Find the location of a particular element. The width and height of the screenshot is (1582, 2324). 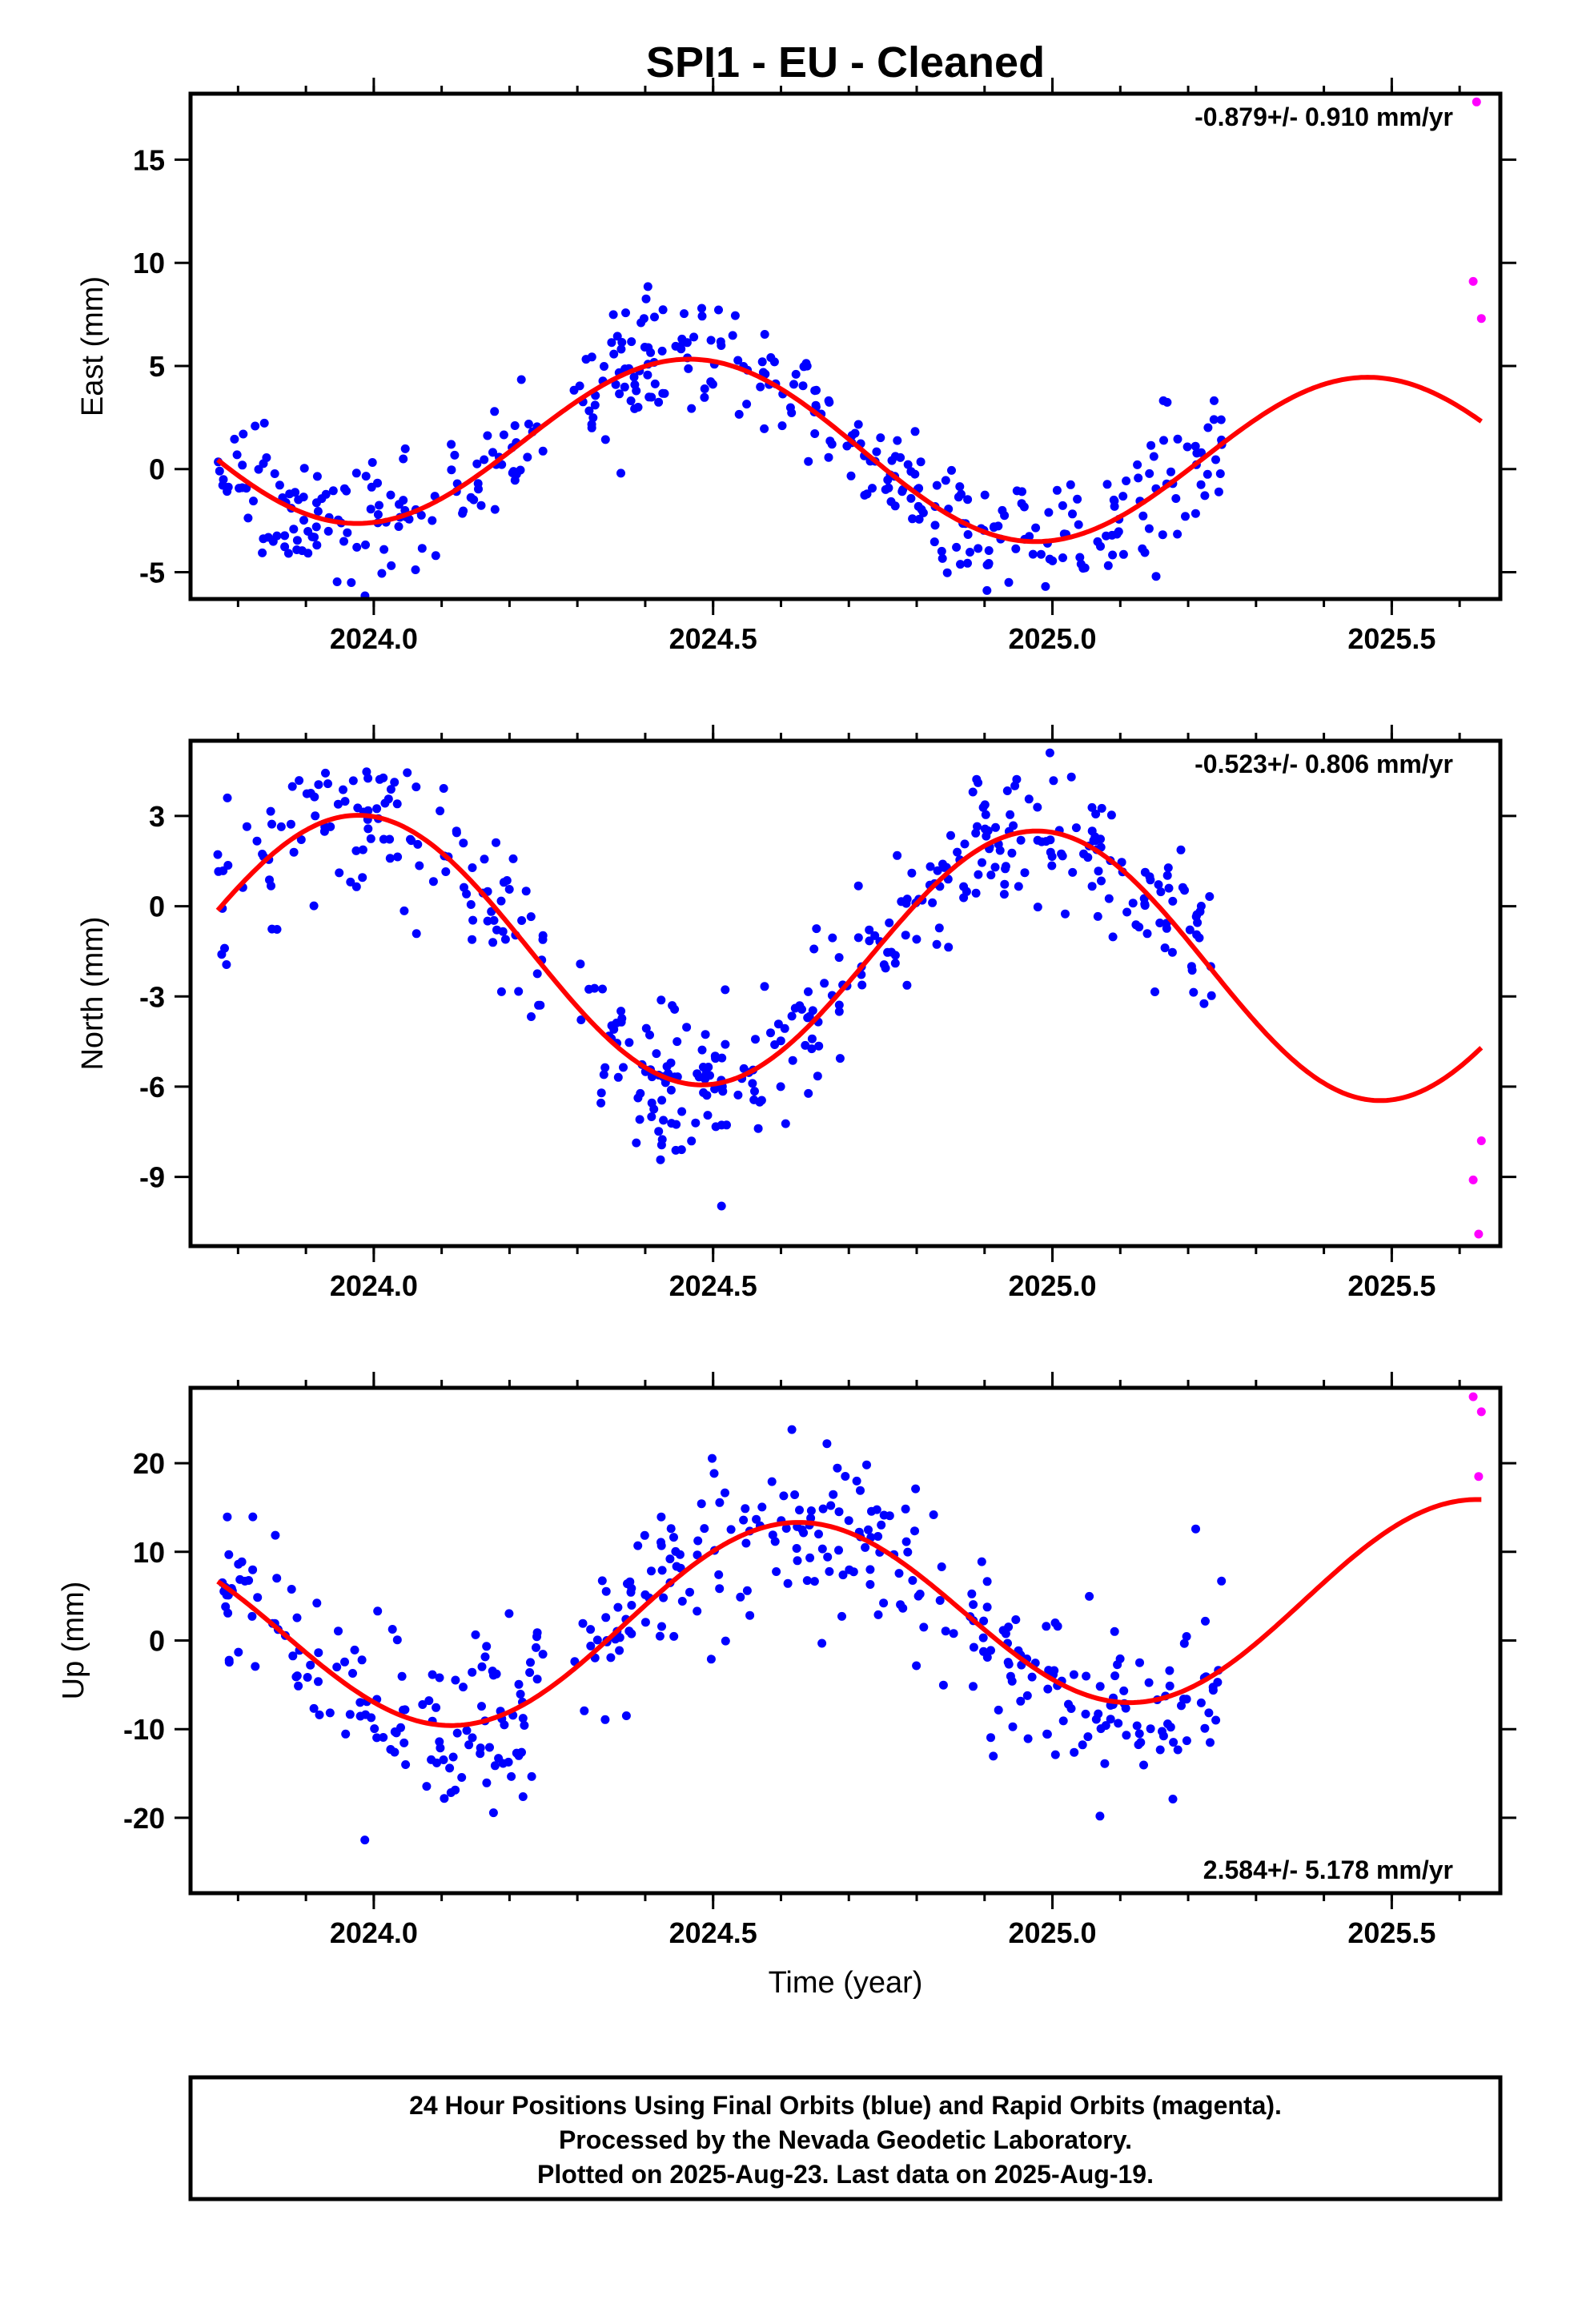

x-tick-label: 2025.0 is located at coordinates (1052, 1285).